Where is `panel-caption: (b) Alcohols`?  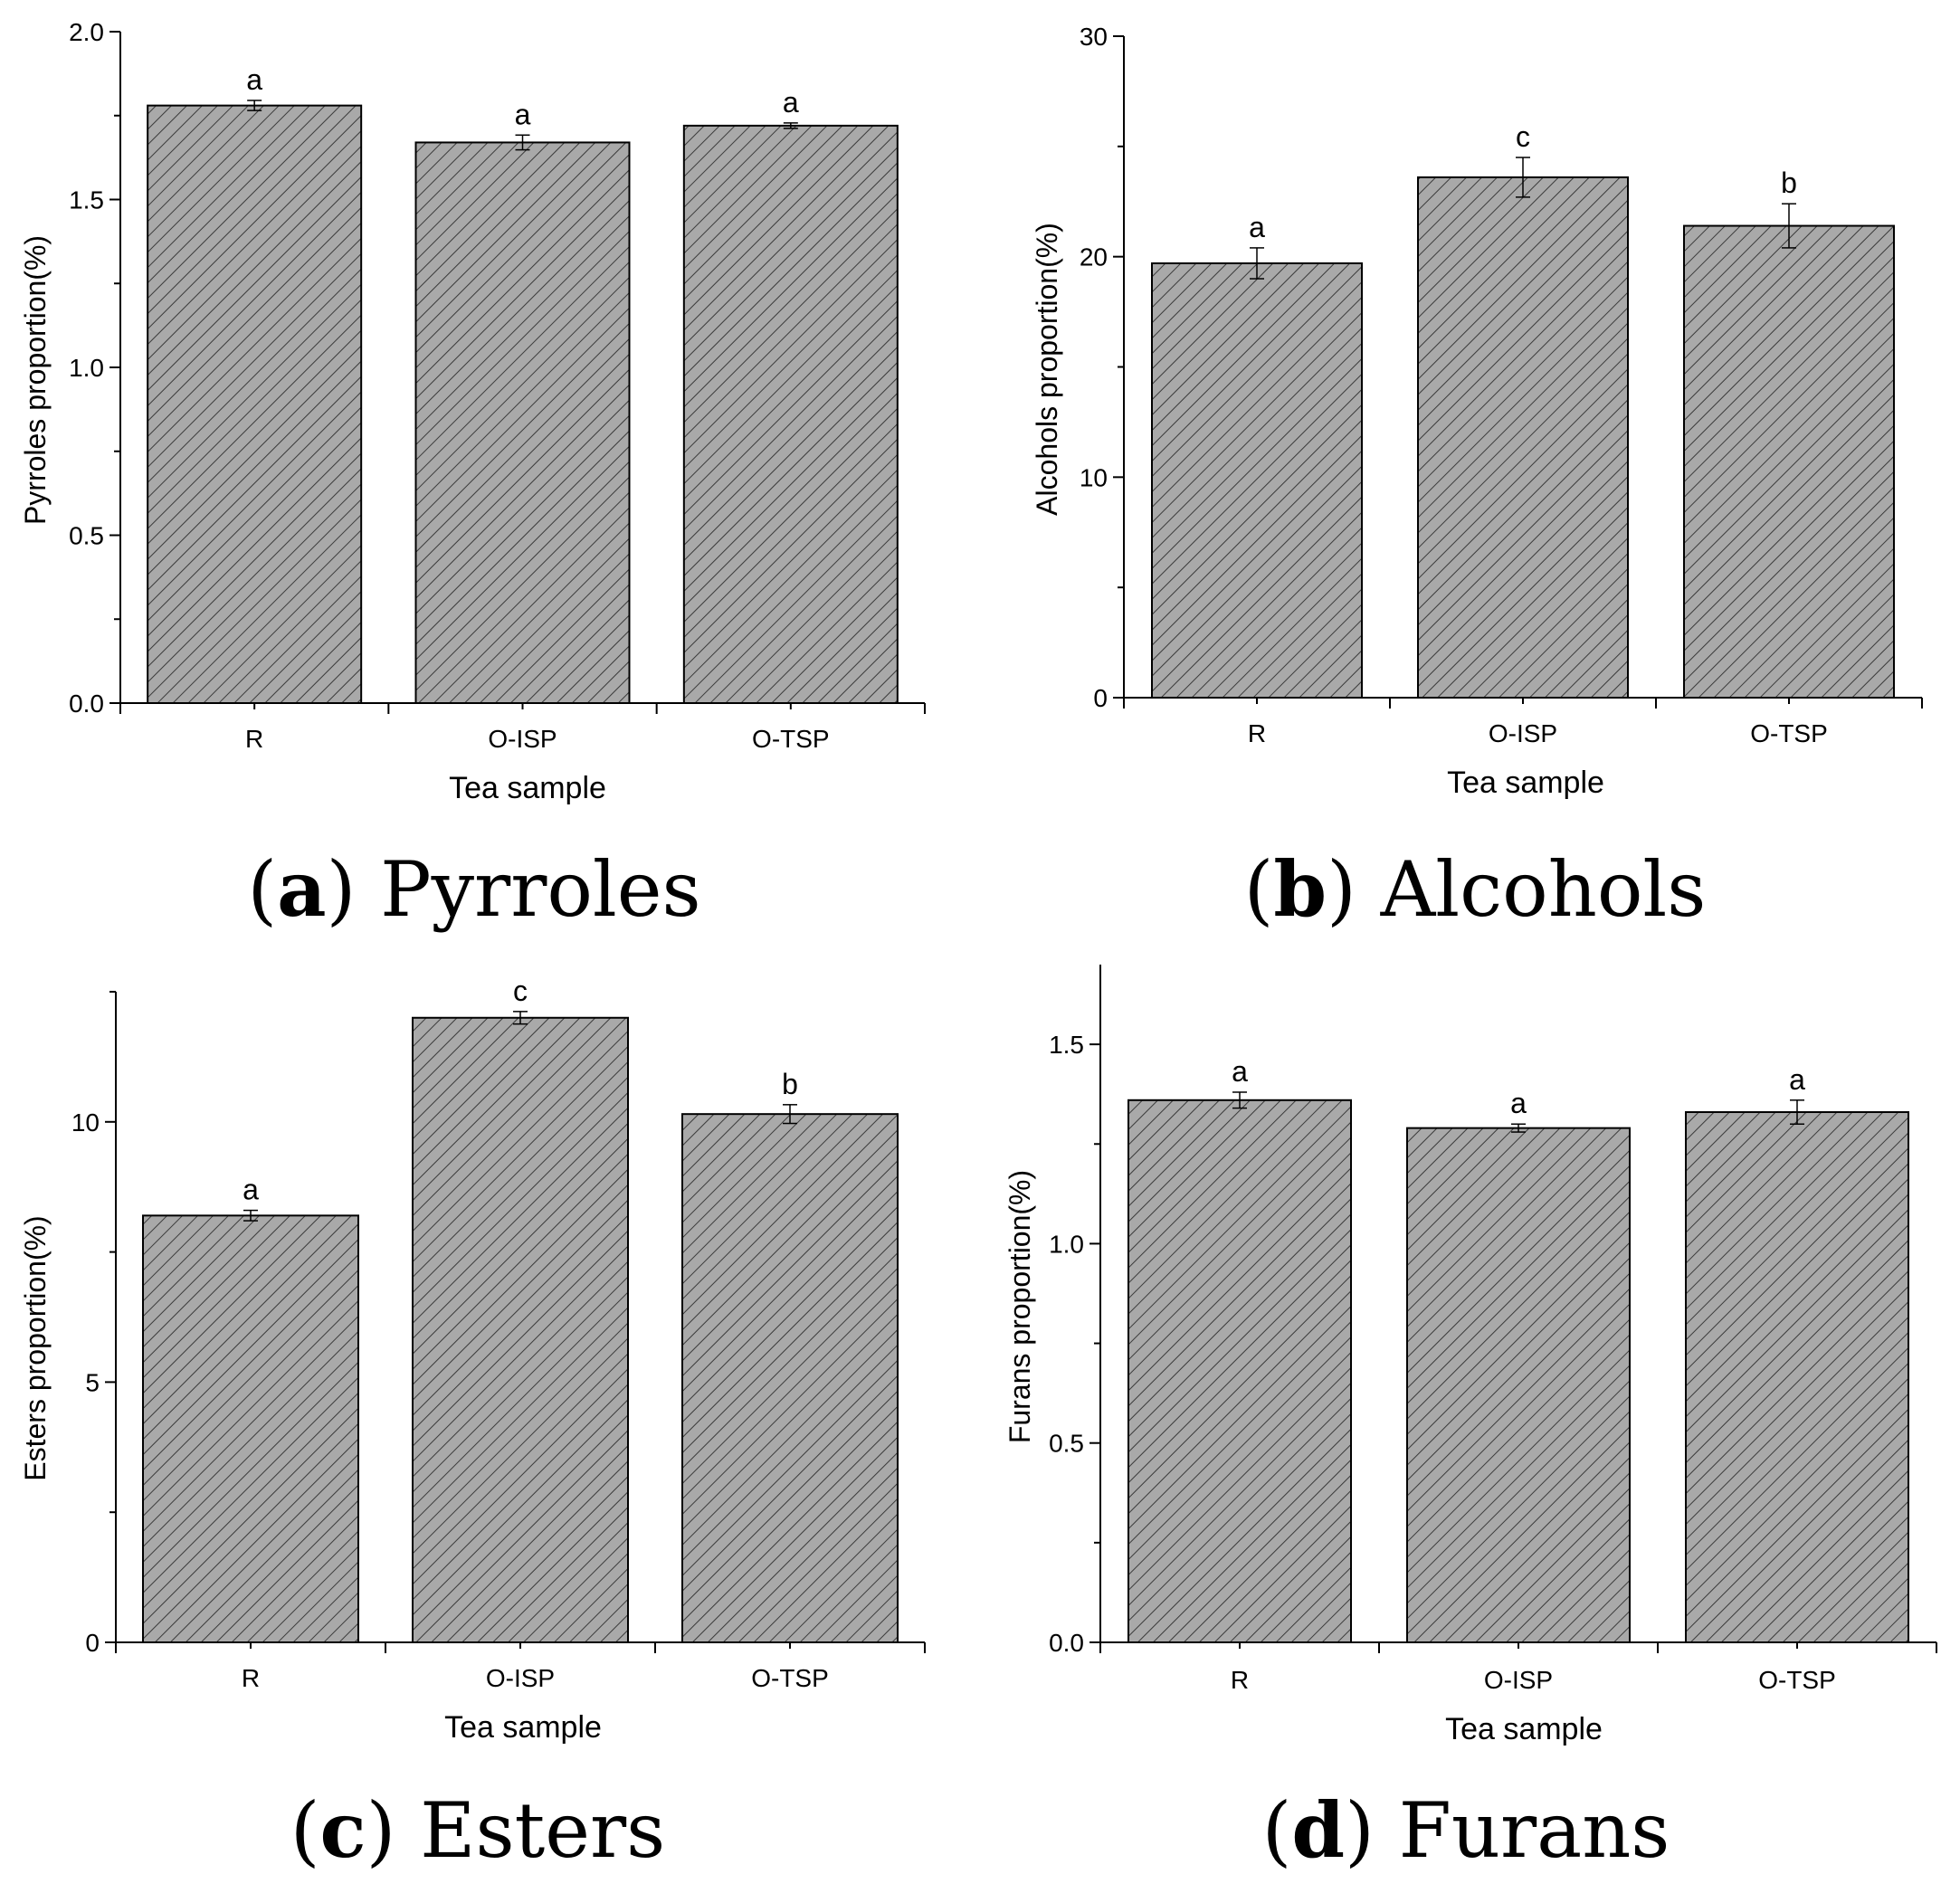 panel-caption: (b) Alcohols is located at coordinates (1475, 889).